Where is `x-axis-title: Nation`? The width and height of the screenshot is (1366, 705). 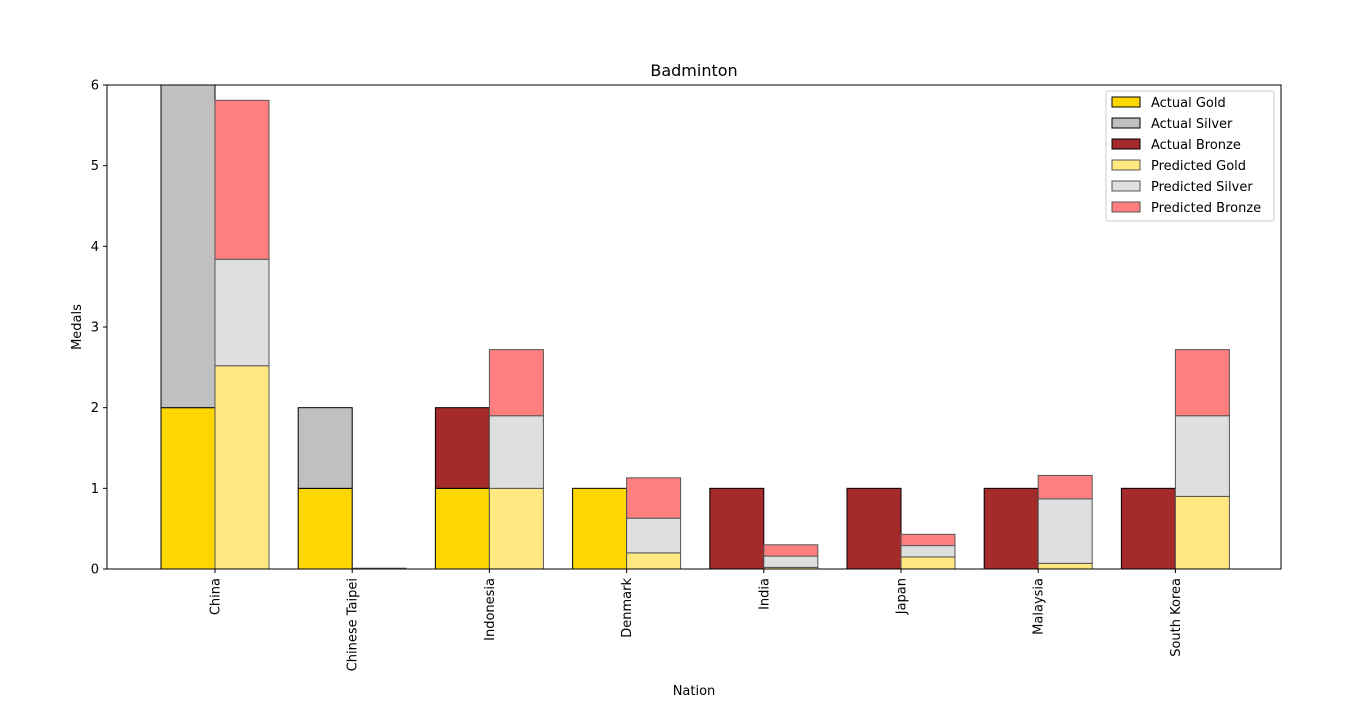 x-axis-title: Nation is located at coordinates (694, 691).